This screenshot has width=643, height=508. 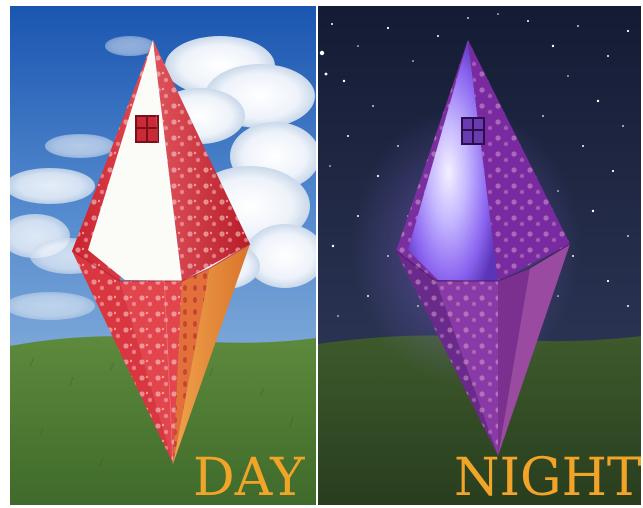 I want to click on day-caption: DAY, so click(x=249, y=478).